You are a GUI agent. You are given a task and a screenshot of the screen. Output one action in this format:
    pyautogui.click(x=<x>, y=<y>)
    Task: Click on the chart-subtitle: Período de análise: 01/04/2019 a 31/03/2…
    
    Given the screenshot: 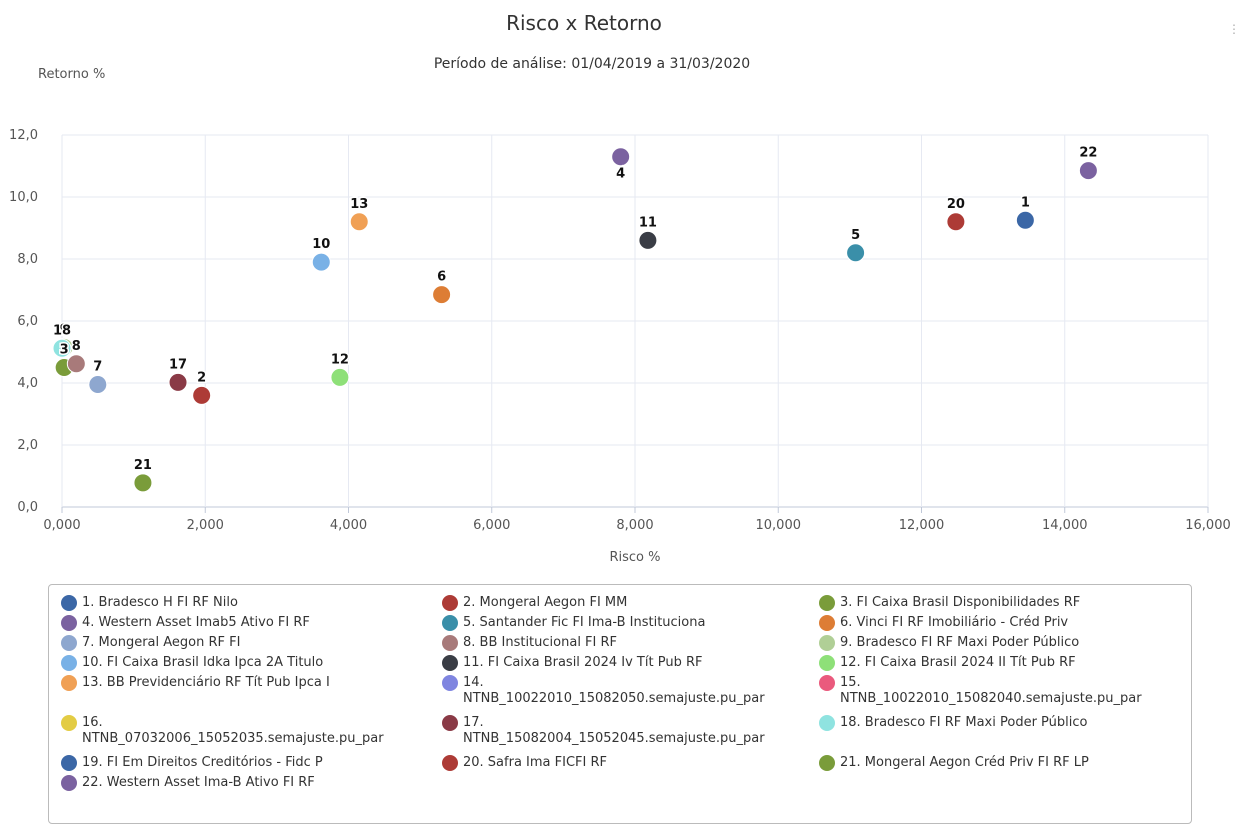 What is the action you would take?
    pyautogui.click(x=592, y=64)
    